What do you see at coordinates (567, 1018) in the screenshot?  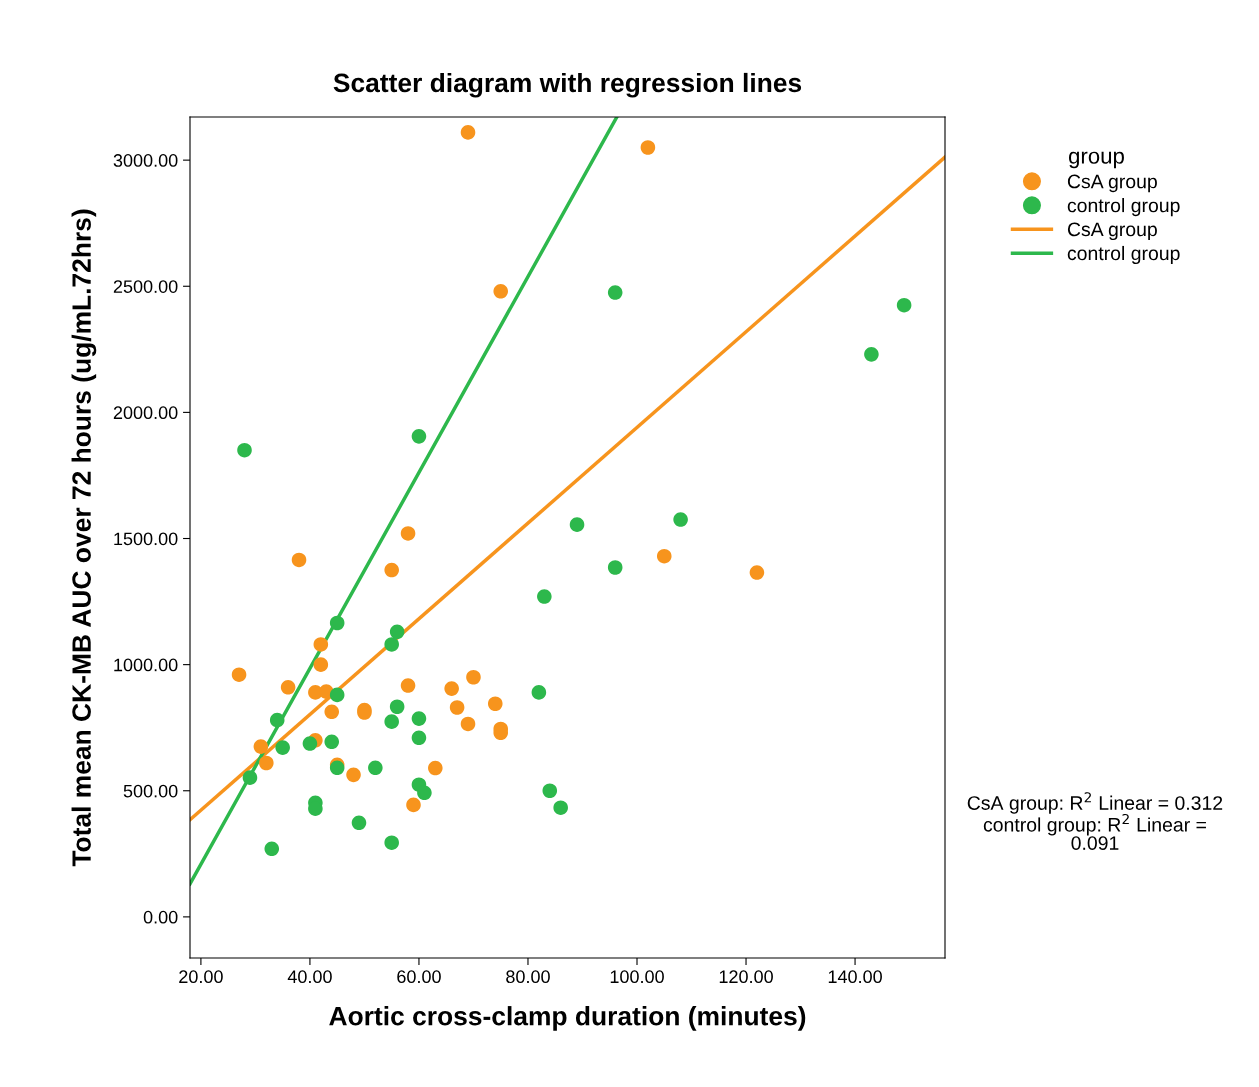 I see `x-axis-title: Aortic cross-clamp duration (minutes)` at bounding box center [567, 1018].